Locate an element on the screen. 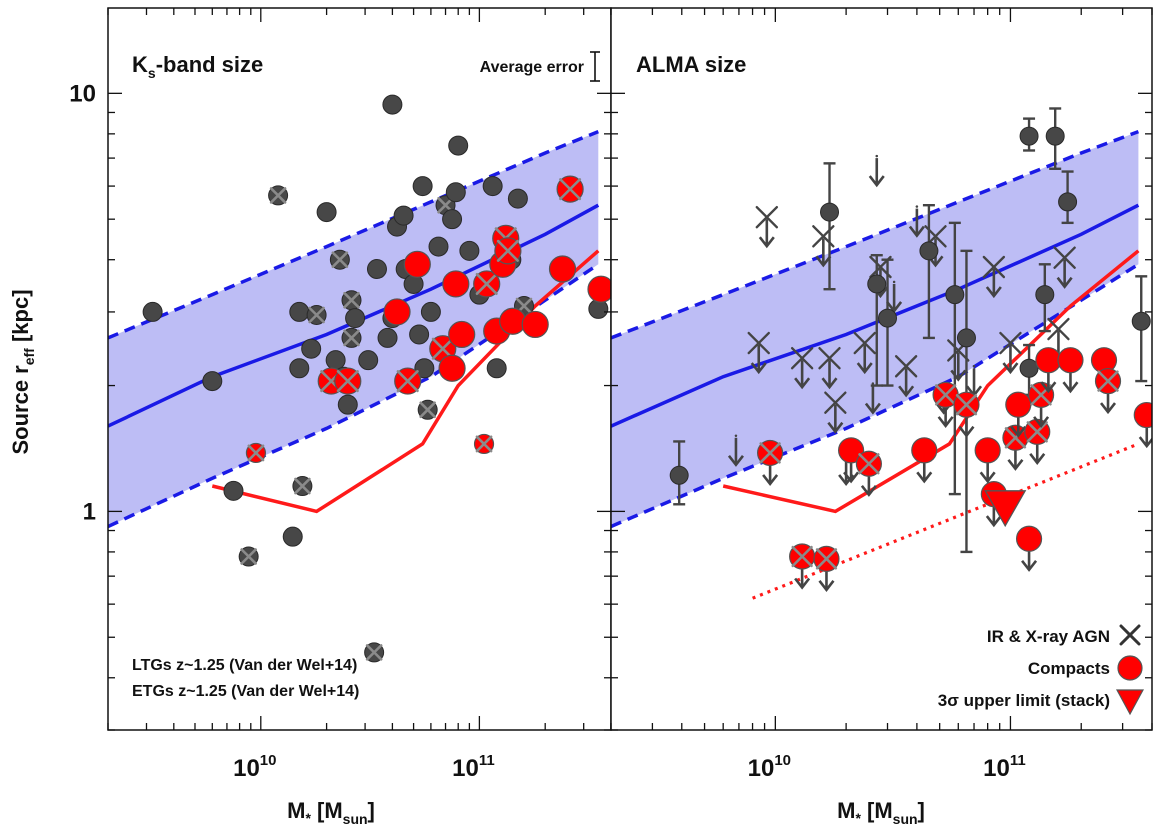 The width and height of the screenshot is (1159, 835). y-tick-label: 1 is located at coordinates (89, 511).